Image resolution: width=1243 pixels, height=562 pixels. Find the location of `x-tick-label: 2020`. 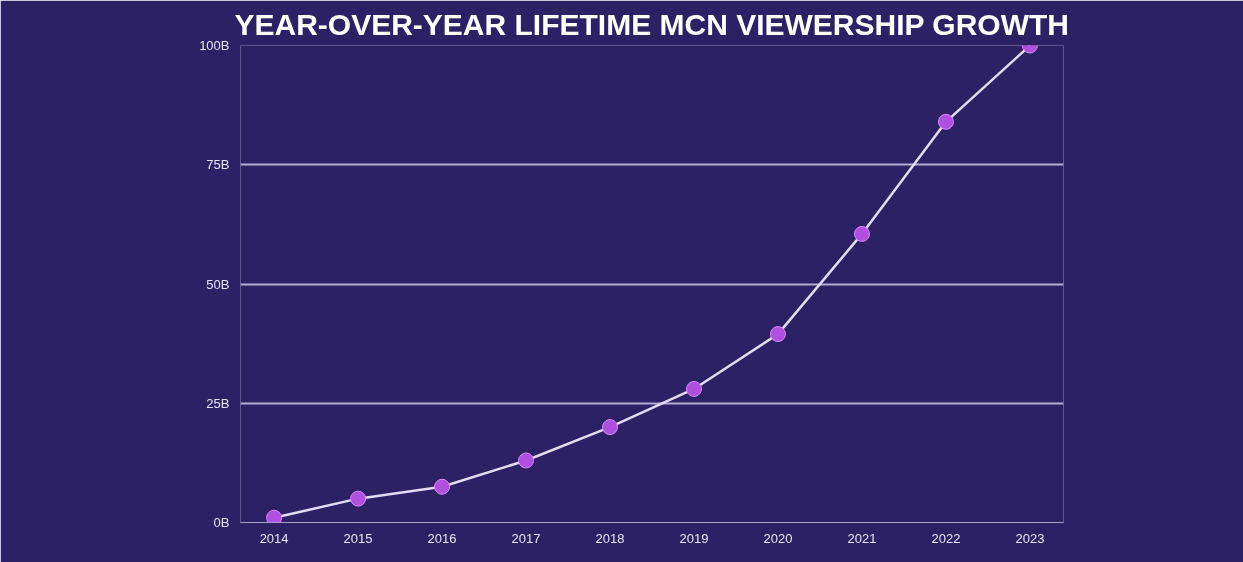

x-tick-label: 2020 is located at coordinates (778, 538).